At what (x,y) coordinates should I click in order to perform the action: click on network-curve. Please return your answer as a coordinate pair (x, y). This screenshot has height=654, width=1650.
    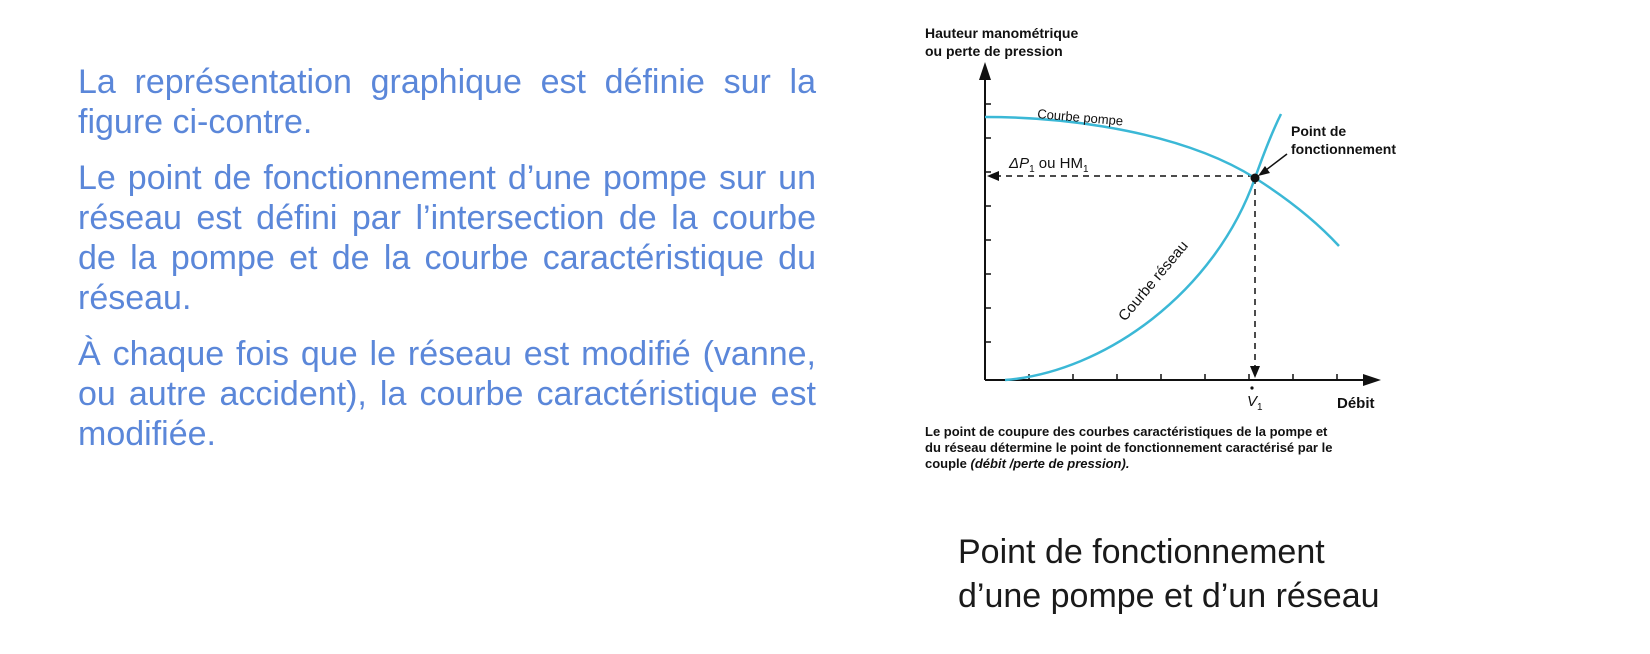
    Looking at the image, I should click on (1143, 247).